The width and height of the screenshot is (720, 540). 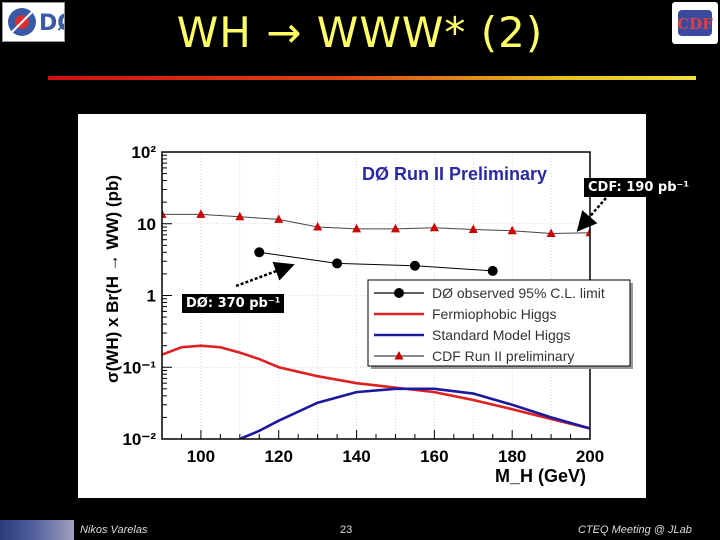 I want to click on cdf-logo-text: CDF, so click(x=695, y=24).